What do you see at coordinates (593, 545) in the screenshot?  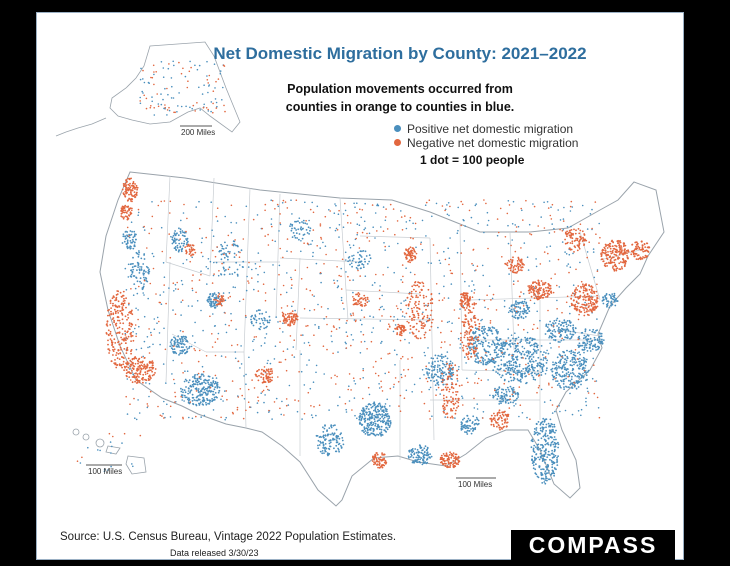 I see `compass-logo: COMPASS` at bounding box center [593, 545].